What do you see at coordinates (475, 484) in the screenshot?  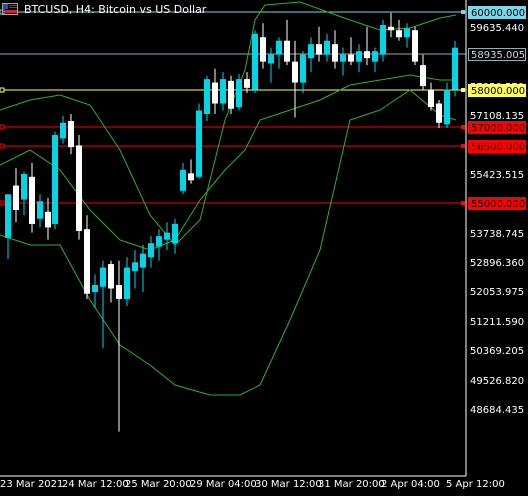 I see `time-axis-tick: 5 Apr 12:00` at bounding box center [475, 484].